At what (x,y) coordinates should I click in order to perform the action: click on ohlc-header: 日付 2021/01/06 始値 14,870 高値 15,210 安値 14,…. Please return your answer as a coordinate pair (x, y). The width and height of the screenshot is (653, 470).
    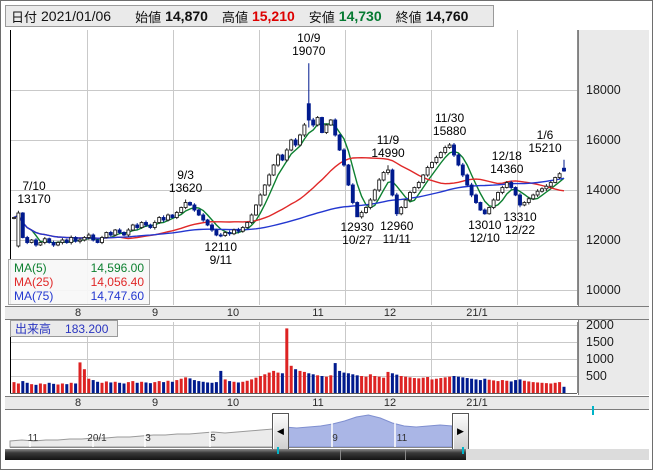
    Looking at the image, I should click on (249, 16).